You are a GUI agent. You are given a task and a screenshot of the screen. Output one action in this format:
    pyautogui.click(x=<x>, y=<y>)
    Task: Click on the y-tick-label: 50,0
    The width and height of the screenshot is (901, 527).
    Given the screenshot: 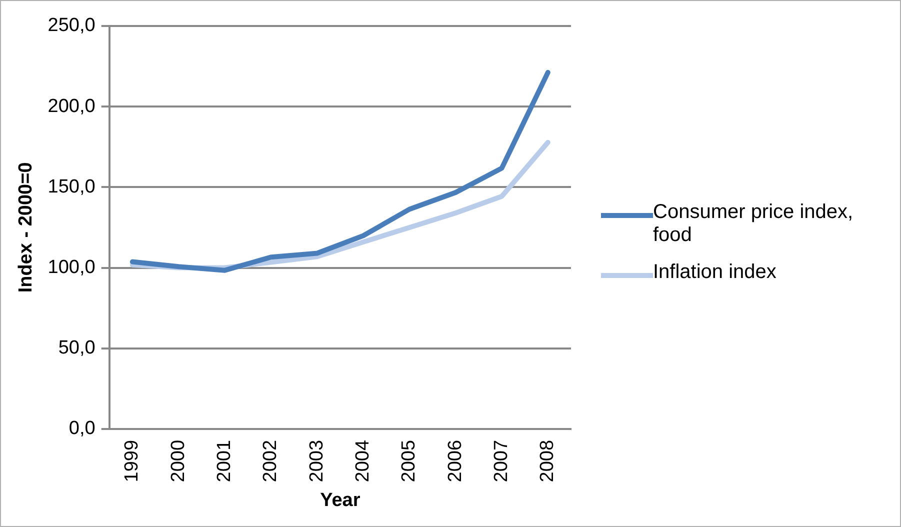 What is the action you would take?
    pyautogui.click(x=77, y=348)
    